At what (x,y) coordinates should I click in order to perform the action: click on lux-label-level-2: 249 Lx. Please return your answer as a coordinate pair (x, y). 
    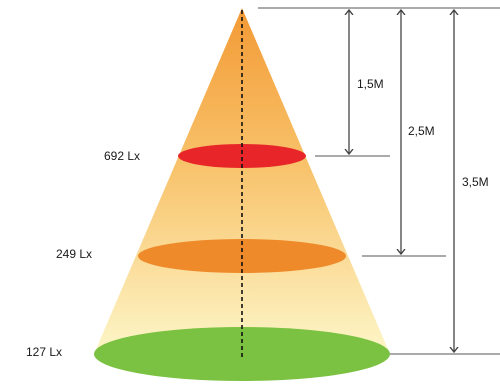
    Looking at the image, I should click on (74, 254).